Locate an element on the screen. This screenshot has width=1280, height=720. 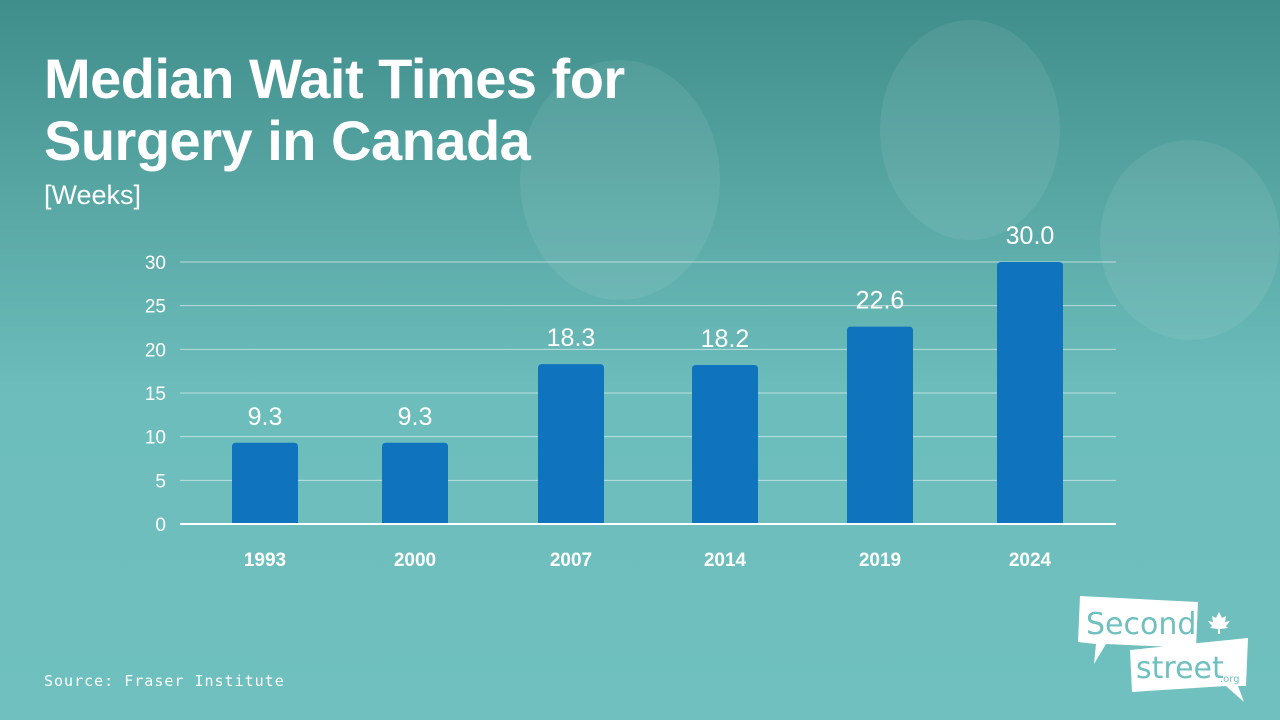
chart-subtitle: [Weeks] is located at coordinates (93, 195).